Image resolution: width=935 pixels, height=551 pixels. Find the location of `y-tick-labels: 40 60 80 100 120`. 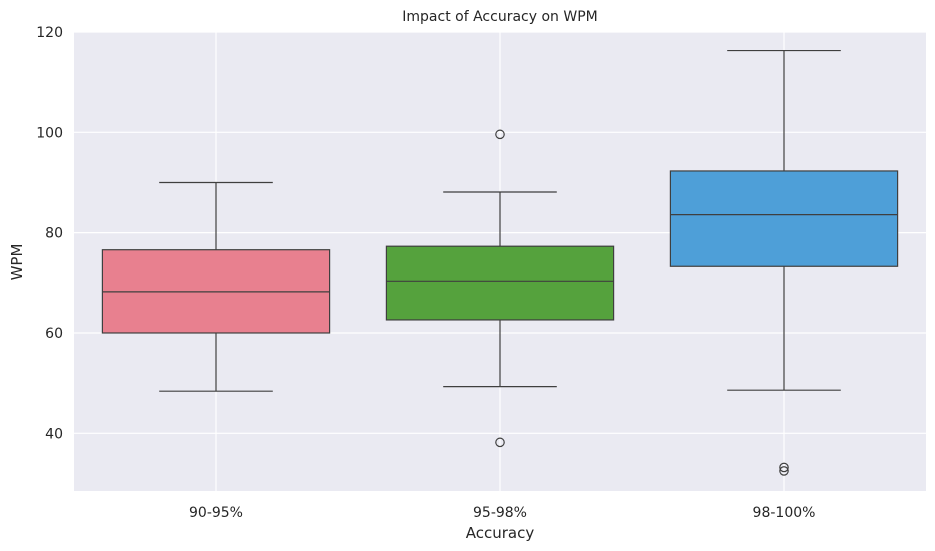

y-tick-labels: 40 60 80 100 120 is located at coordinates (49, 233).